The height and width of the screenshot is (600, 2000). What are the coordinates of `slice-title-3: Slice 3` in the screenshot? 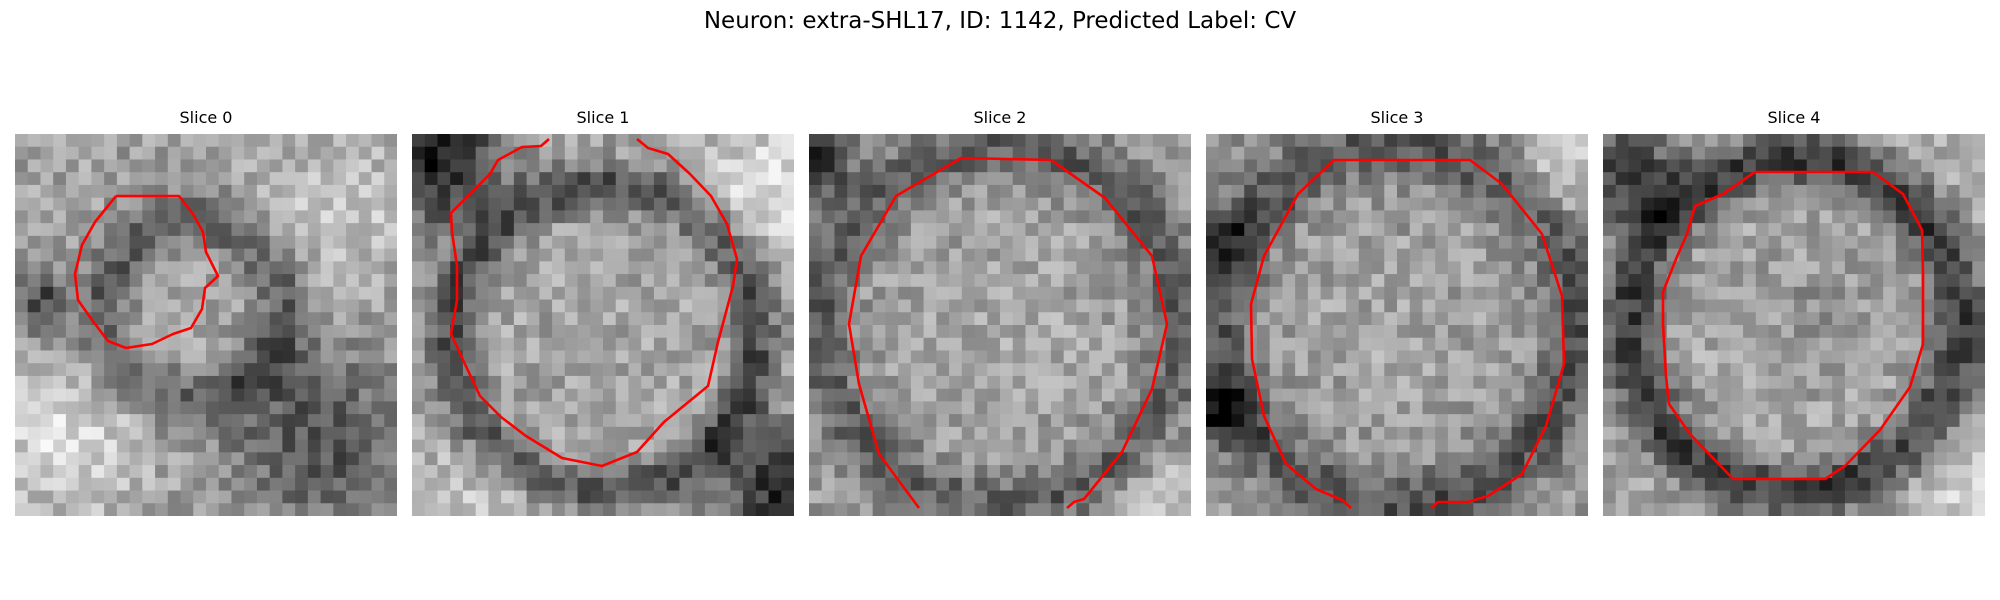 It's located at (1397, 117).